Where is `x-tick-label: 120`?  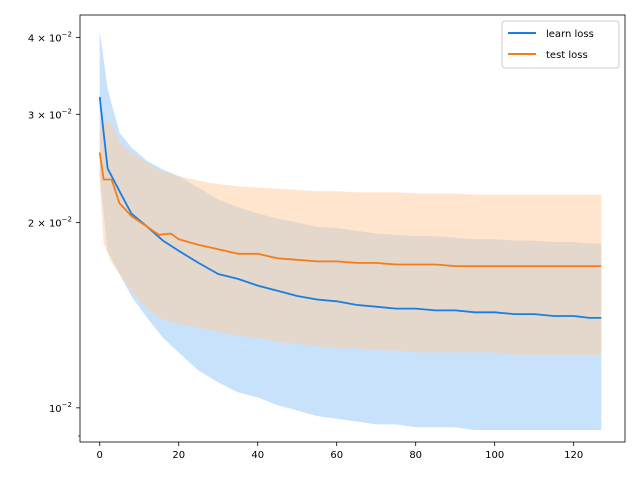
x-tick-label: 120 is located at coordinates (573, 455).